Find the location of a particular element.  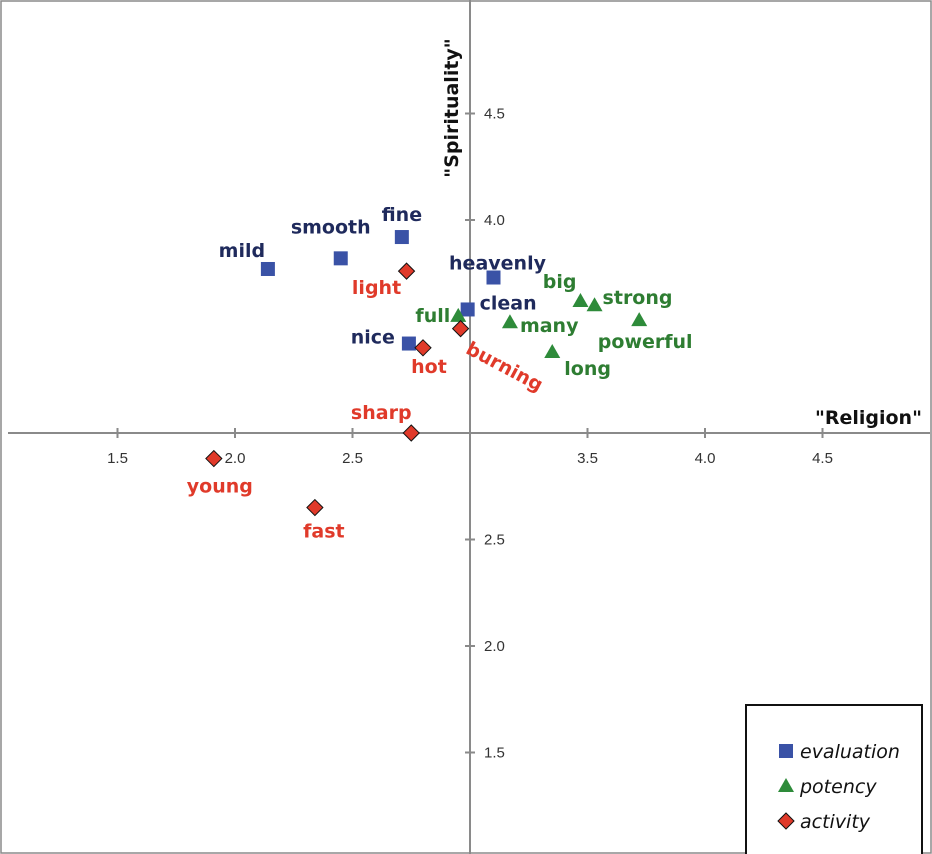

point-label-fast: fast is located at coordinates (323, 532).